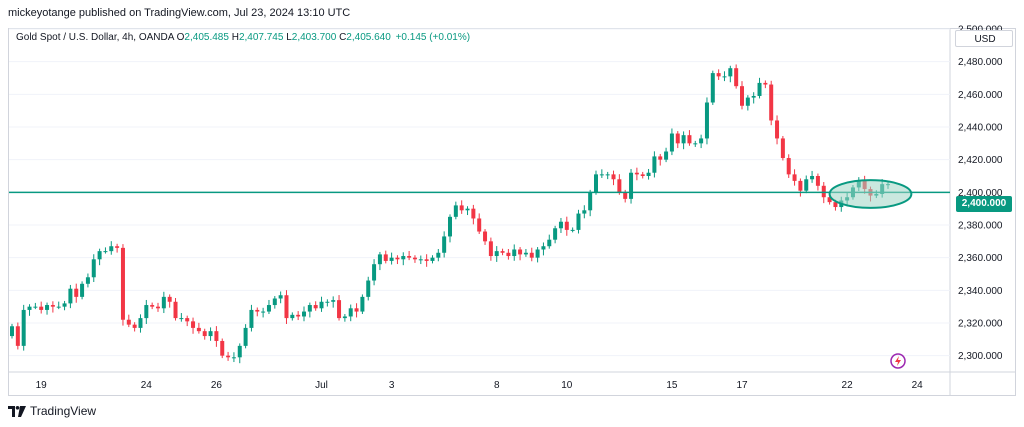  Describe the element at coordinates (206, 37) in the screenshot. I see `open-value: 2,405.485` at that location.